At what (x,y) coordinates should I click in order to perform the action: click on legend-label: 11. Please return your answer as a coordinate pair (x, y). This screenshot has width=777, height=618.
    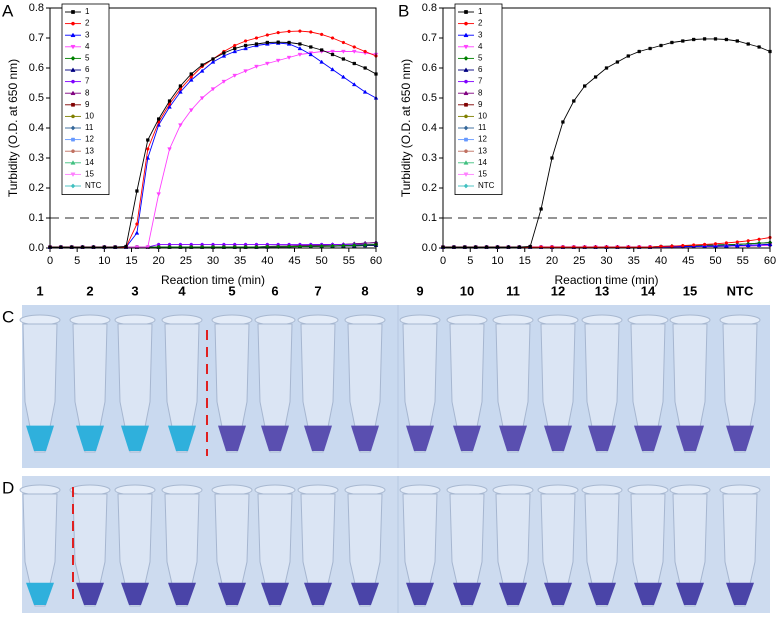
    Looking at the image, I should click on (89, 127).